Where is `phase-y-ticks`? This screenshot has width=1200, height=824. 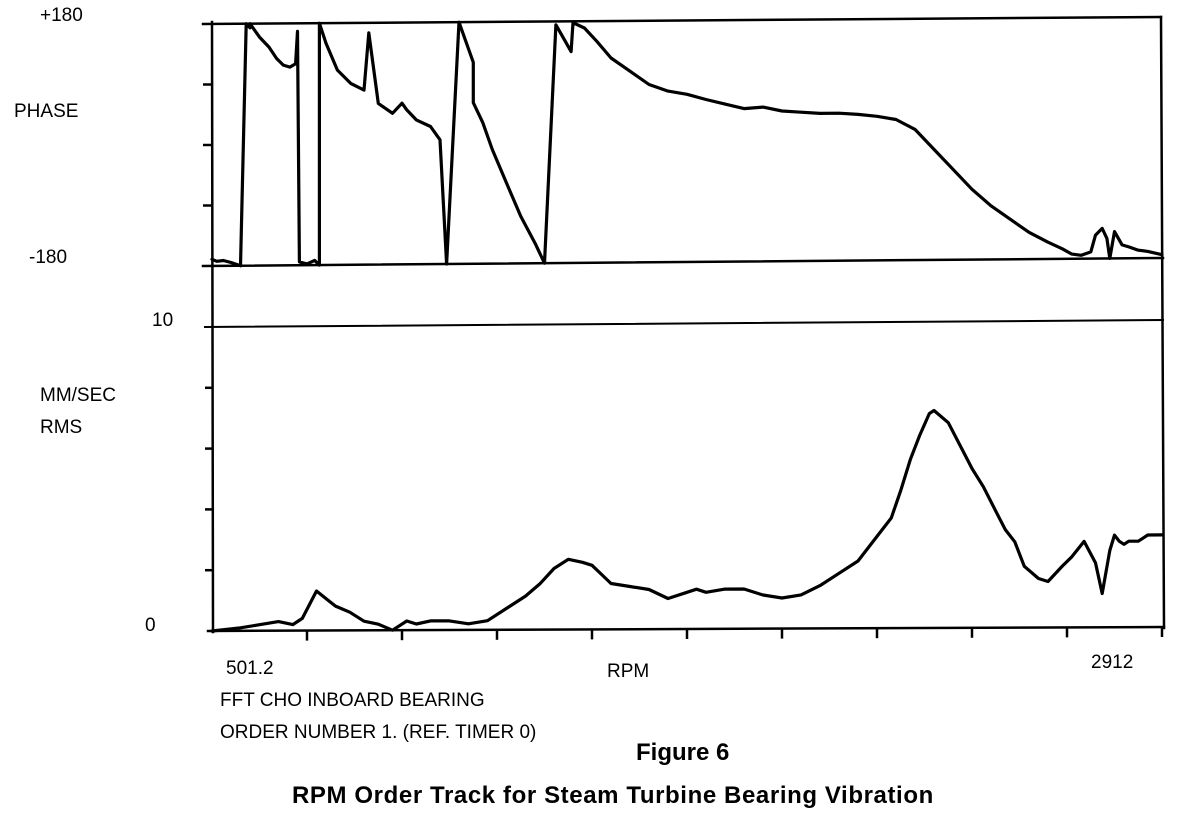 phase-y-ticks is located at coordinates (207, 145).